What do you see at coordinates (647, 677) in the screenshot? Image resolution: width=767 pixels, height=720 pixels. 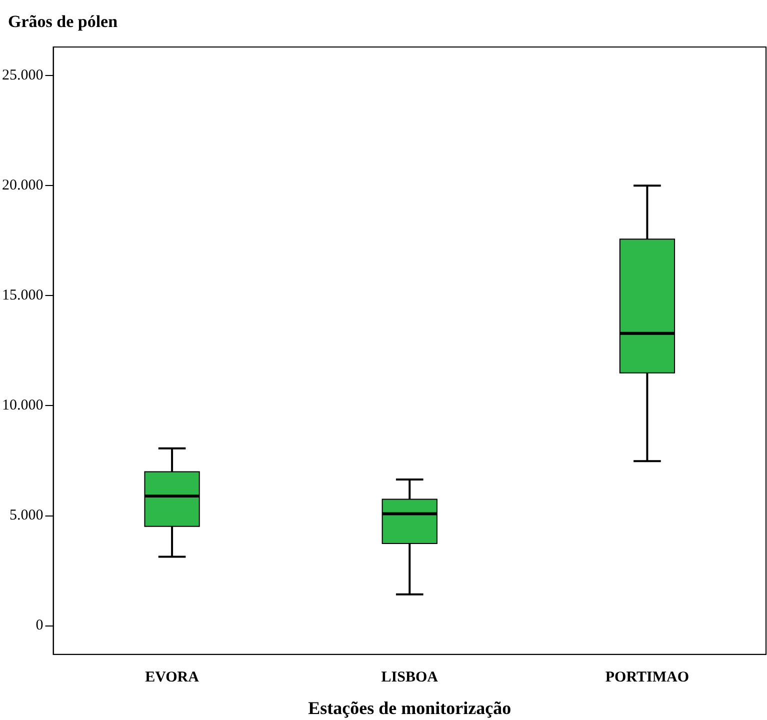 I see `x-tick-label: PORTIMAO` at bounding box center [647, 677].